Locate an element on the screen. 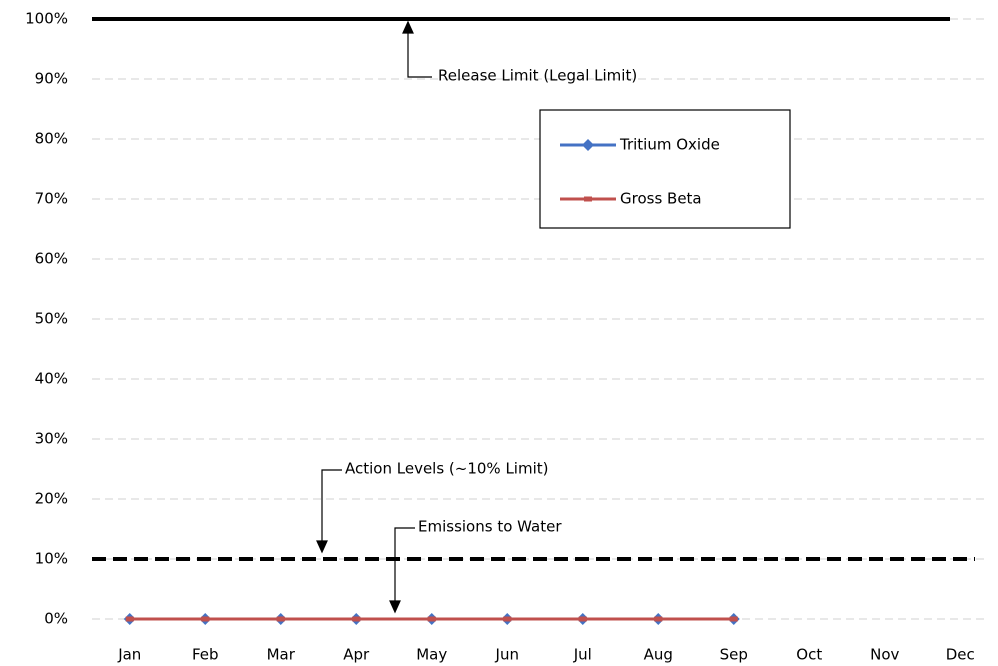 This screenshot has height=666, width=998. annotation-arrows is located at coordinates (374, 317).